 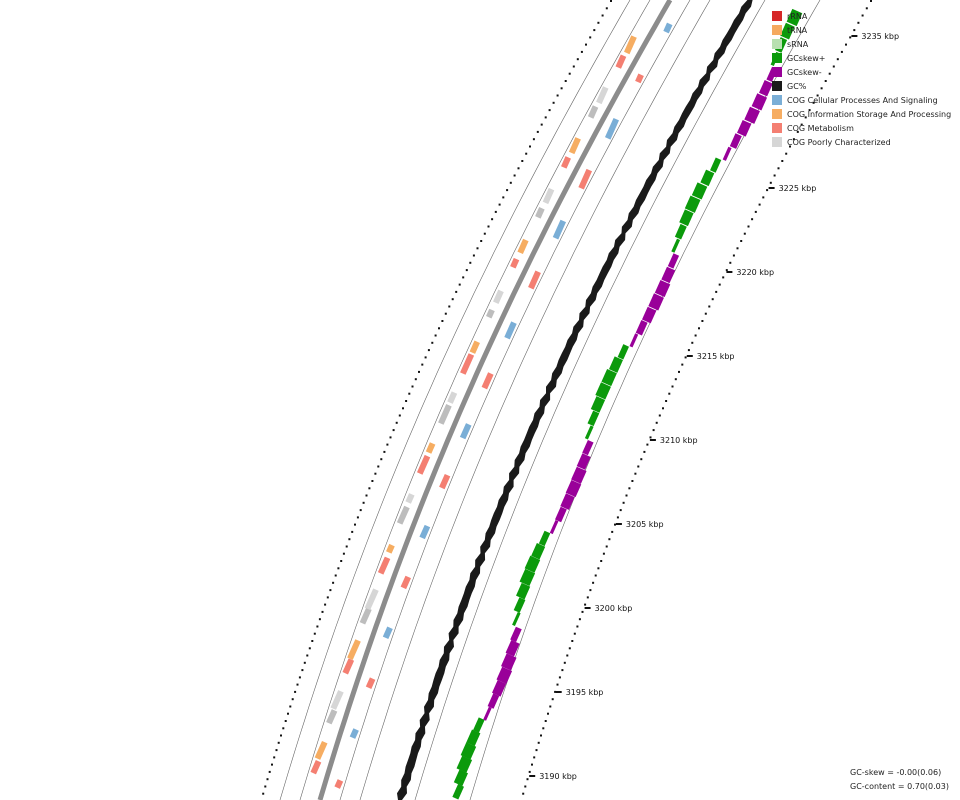 I want to click on legend-item-gcskew-neg: GCskew-, so click(x=861, y=72).